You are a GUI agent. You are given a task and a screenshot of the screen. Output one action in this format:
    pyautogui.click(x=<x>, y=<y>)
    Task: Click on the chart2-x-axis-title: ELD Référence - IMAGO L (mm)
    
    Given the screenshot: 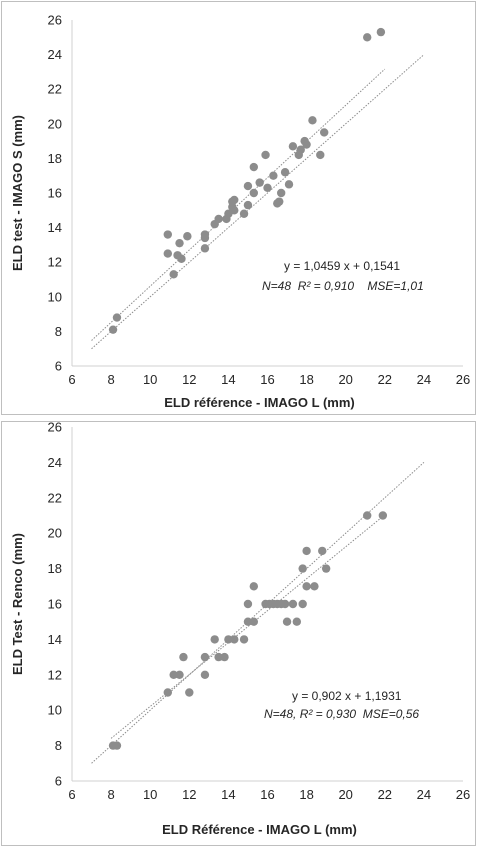 What is the action you would take?
    pyautogui.click(x=259, y=829)
    